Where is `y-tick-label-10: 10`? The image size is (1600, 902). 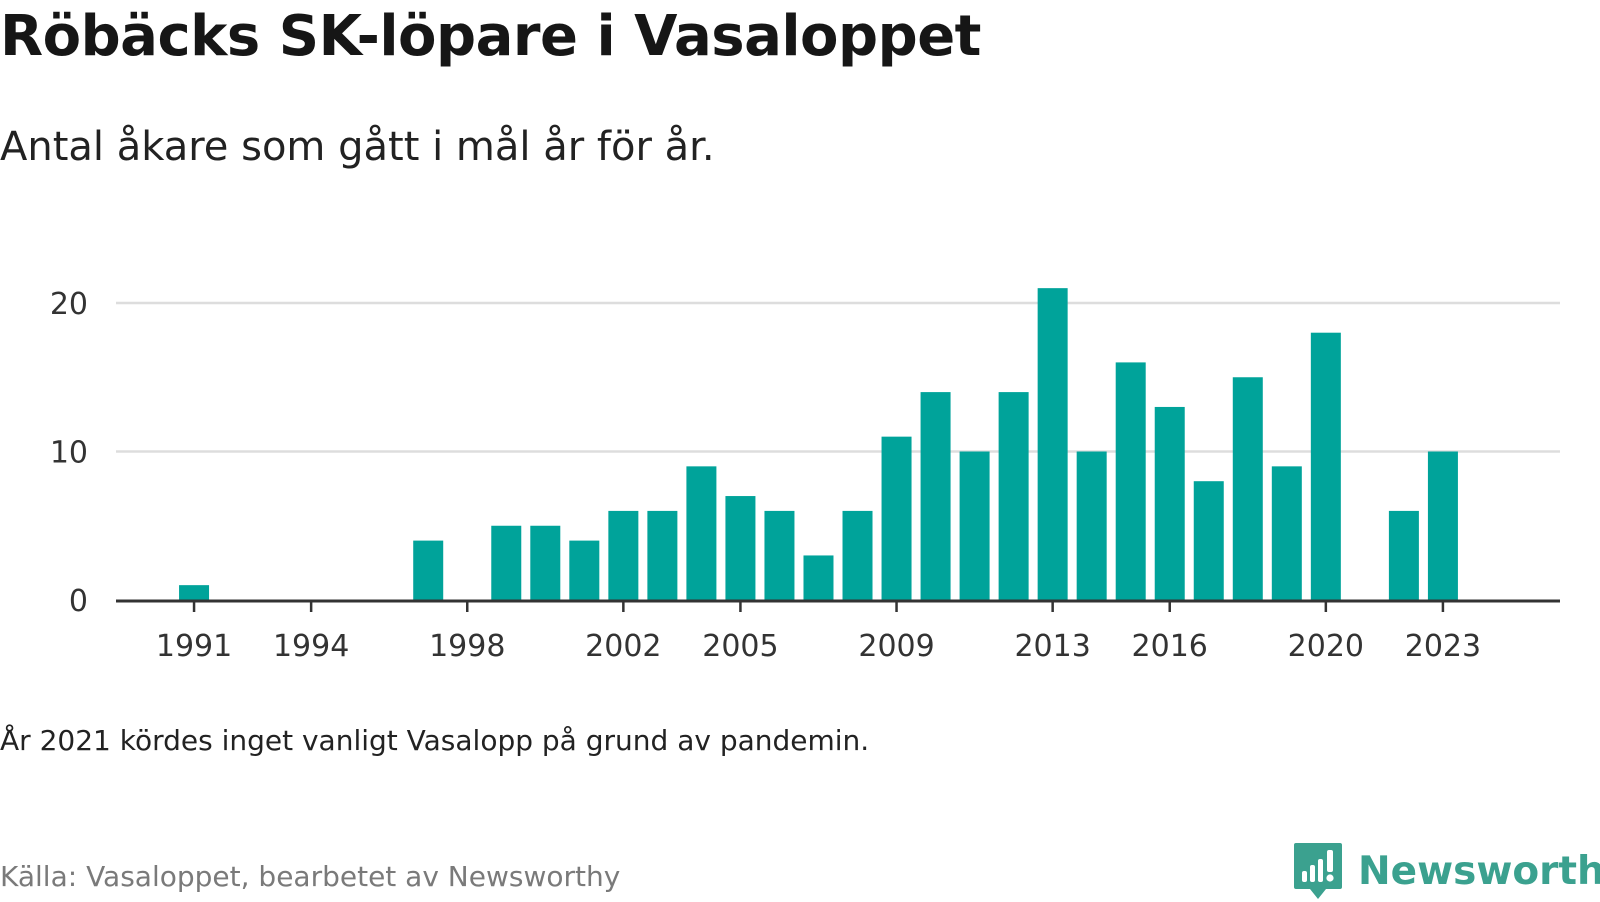 y-tick-label-10: 10 is located at coordinates (69, 453).